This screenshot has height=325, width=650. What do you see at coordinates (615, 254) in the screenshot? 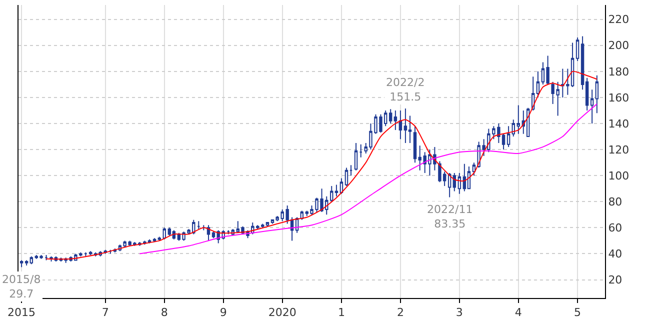
I see `y-tick-label: 40` at bounding box center [615, 254].